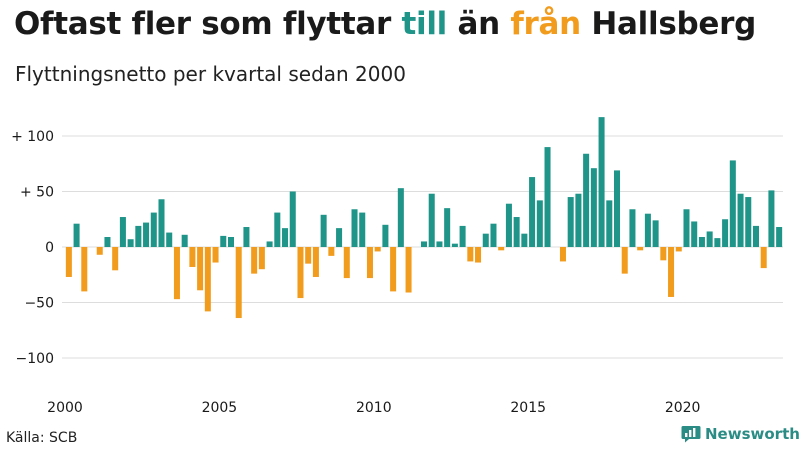 The width and height of the screenshot is (800, 450). I want to click on y-tick-label: + 100, so click(32, 137).